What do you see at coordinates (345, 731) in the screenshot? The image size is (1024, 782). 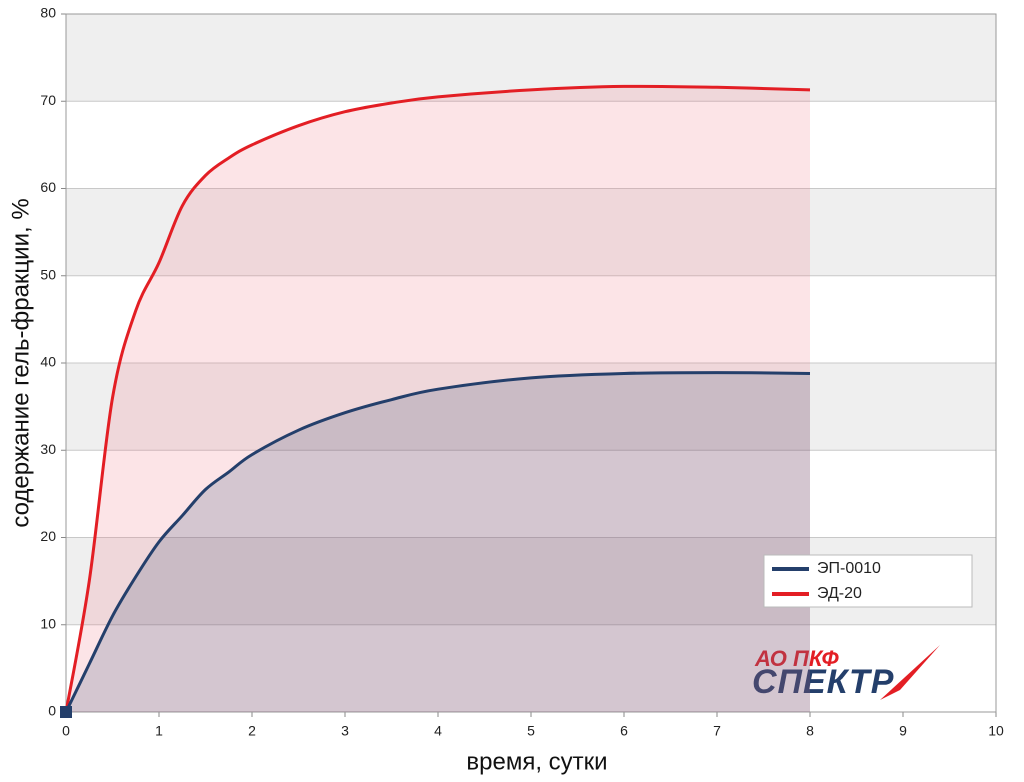 I see `x-tick-label: 3` at bounding box center [345, 731].